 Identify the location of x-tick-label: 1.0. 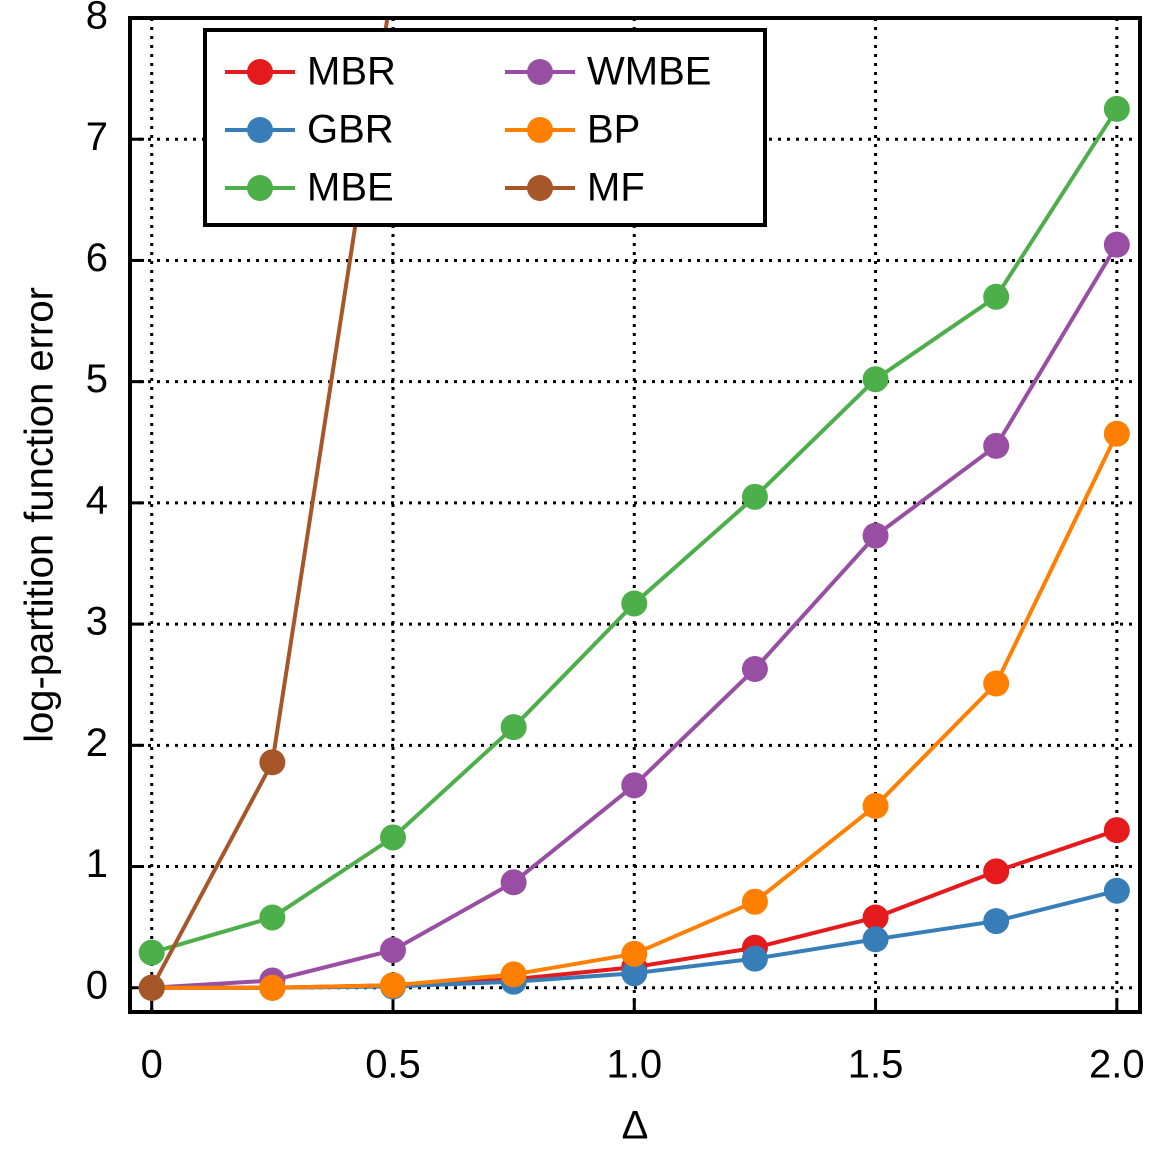
(634, 1065).